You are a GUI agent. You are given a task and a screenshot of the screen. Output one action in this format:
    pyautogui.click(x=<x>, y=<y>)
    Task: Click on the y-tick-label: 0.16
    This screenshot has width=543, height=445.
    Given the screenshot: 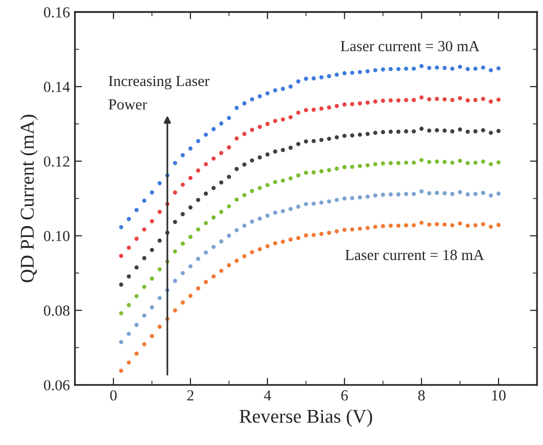 What is the action you would take?
    pyautogui.click(x=57, y=12)
    